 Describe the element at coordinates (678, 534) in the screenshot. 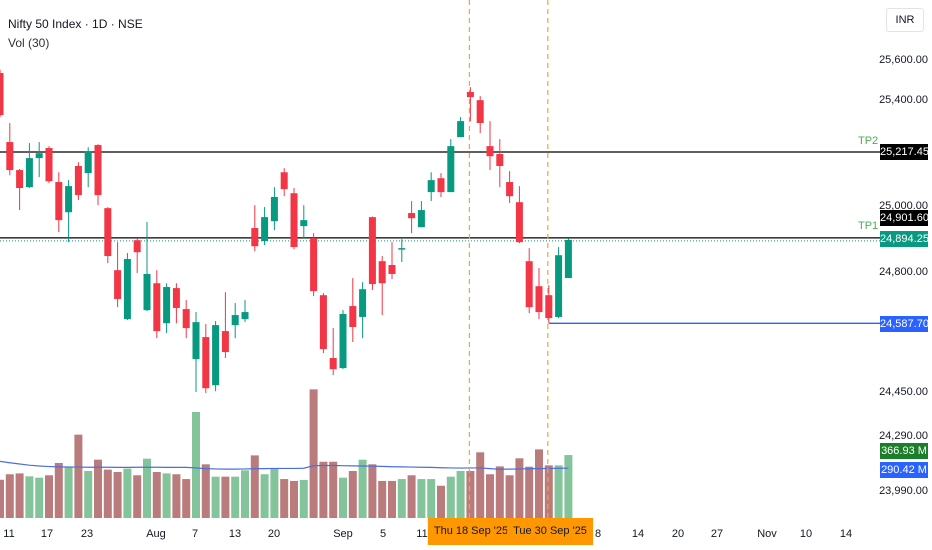

I see `time-tick: 20` at that location.